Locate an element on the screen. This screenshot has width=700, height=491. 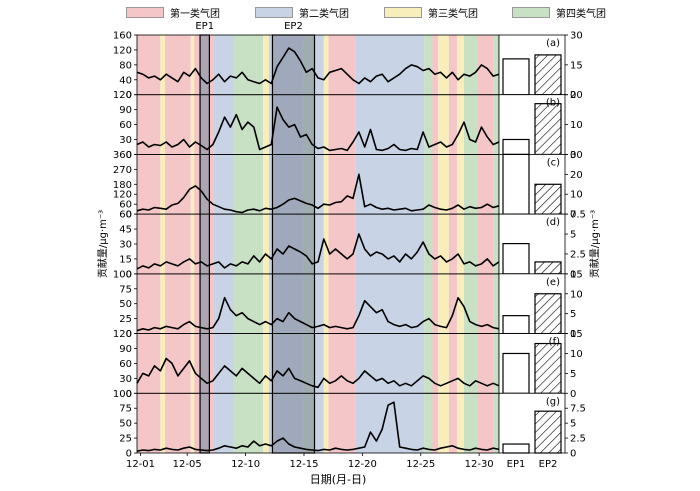
left-tick-label: 360 is located at coordinates (122, 155).